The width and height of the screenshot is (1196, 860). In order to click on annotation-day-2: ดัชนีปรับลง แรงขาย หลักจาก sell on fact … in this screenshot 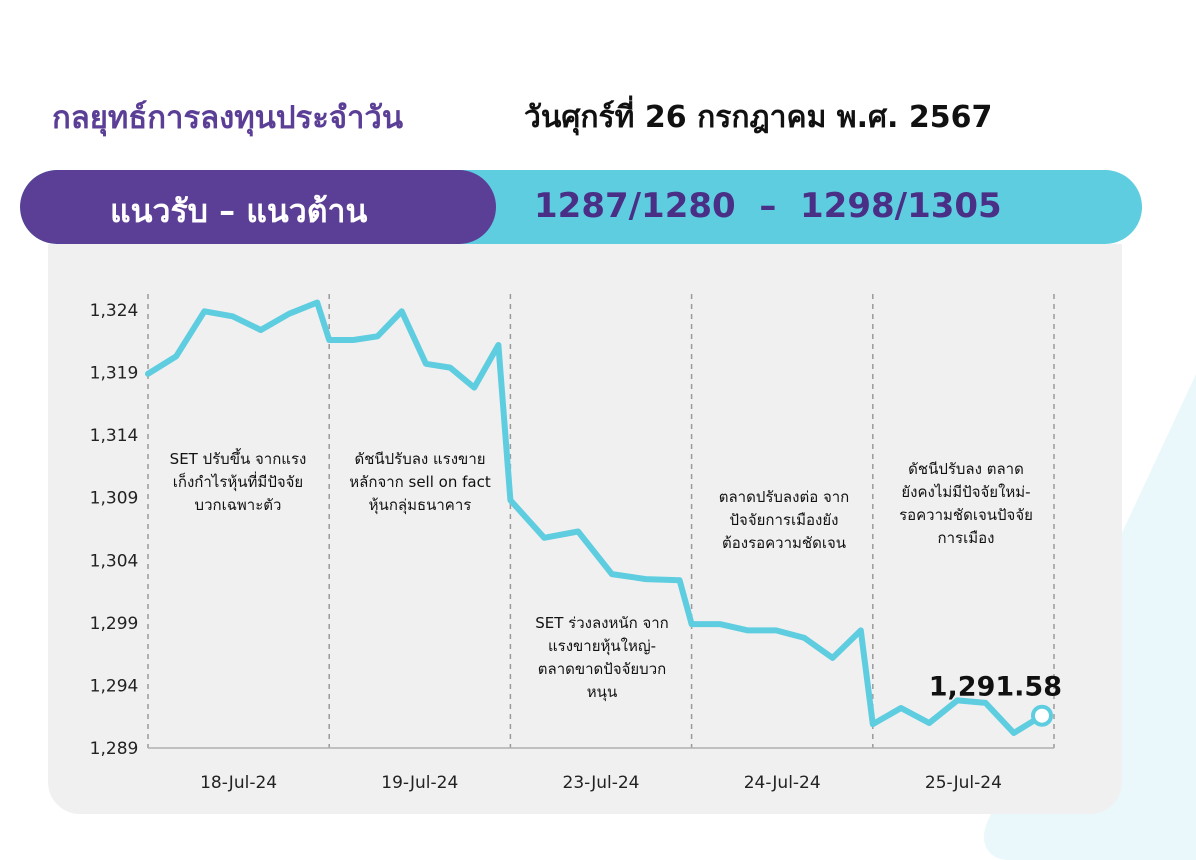, I will do `click(420, 482)`.